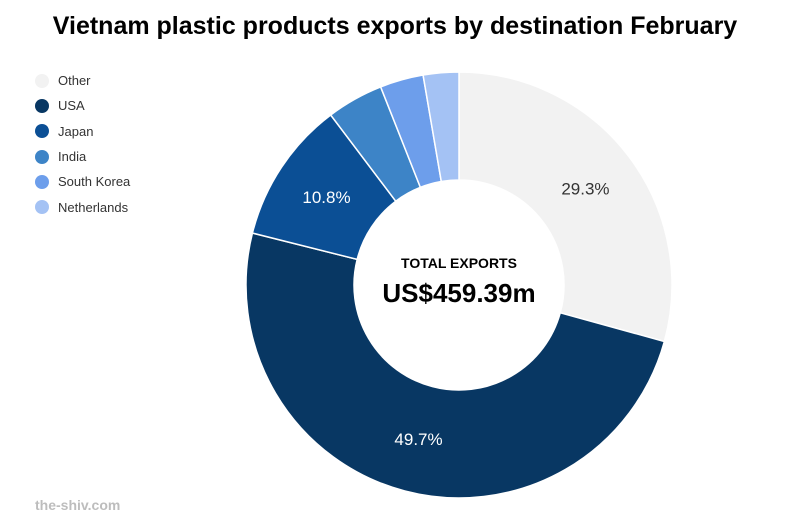 The image size is (790, 522). What do you see at coordinates (459, 263) in the screenshot?
I see `center-caption: TOTAL EXPORTS` at bounding box center [459, 263].